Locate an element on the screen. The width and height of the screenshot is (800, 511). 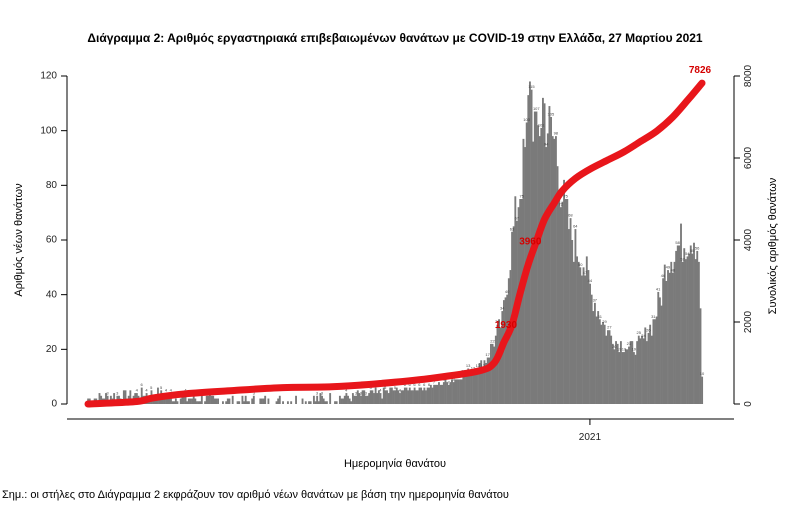
bar-value-label: 64 is located at coordinates (575, 226).